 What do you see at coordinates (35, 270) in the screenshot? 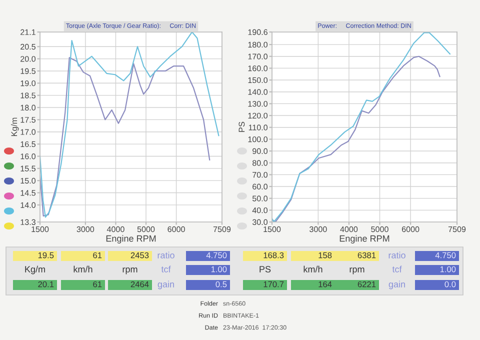
I see `text: Kg/m` at bounding box center [35, 270].